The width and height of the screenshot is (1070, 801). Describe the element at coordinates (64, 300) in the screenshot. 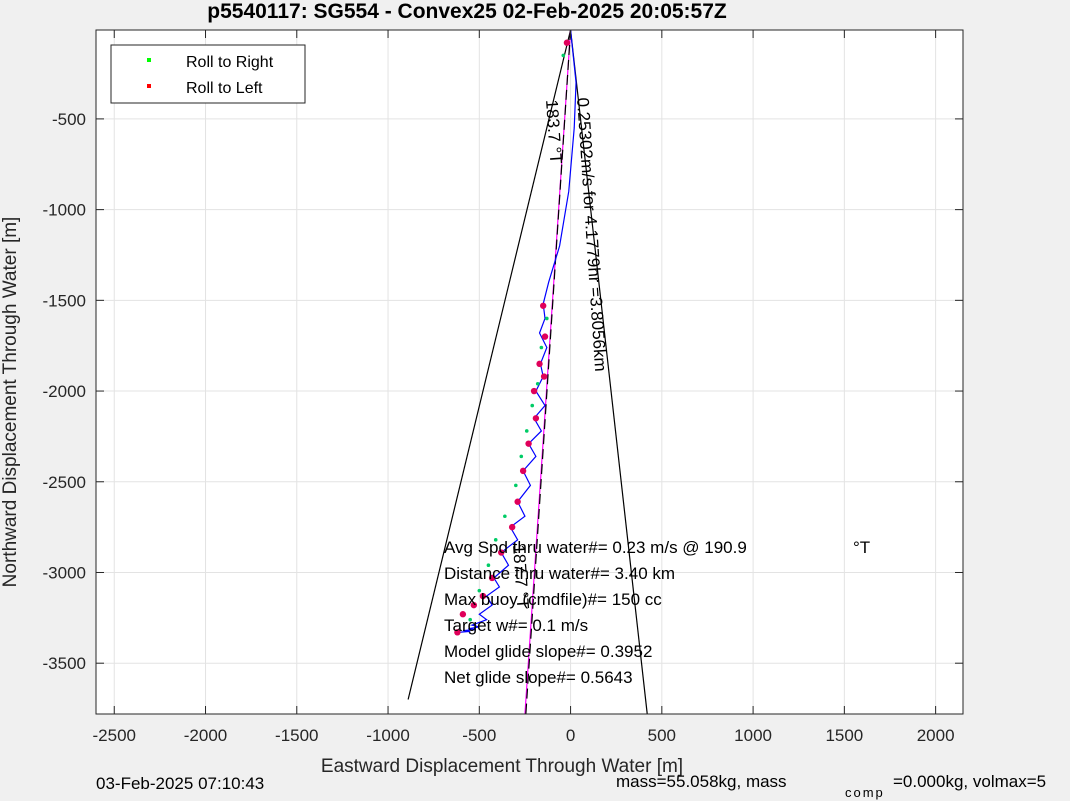

I see `y-tick-label: -1500` at that location.